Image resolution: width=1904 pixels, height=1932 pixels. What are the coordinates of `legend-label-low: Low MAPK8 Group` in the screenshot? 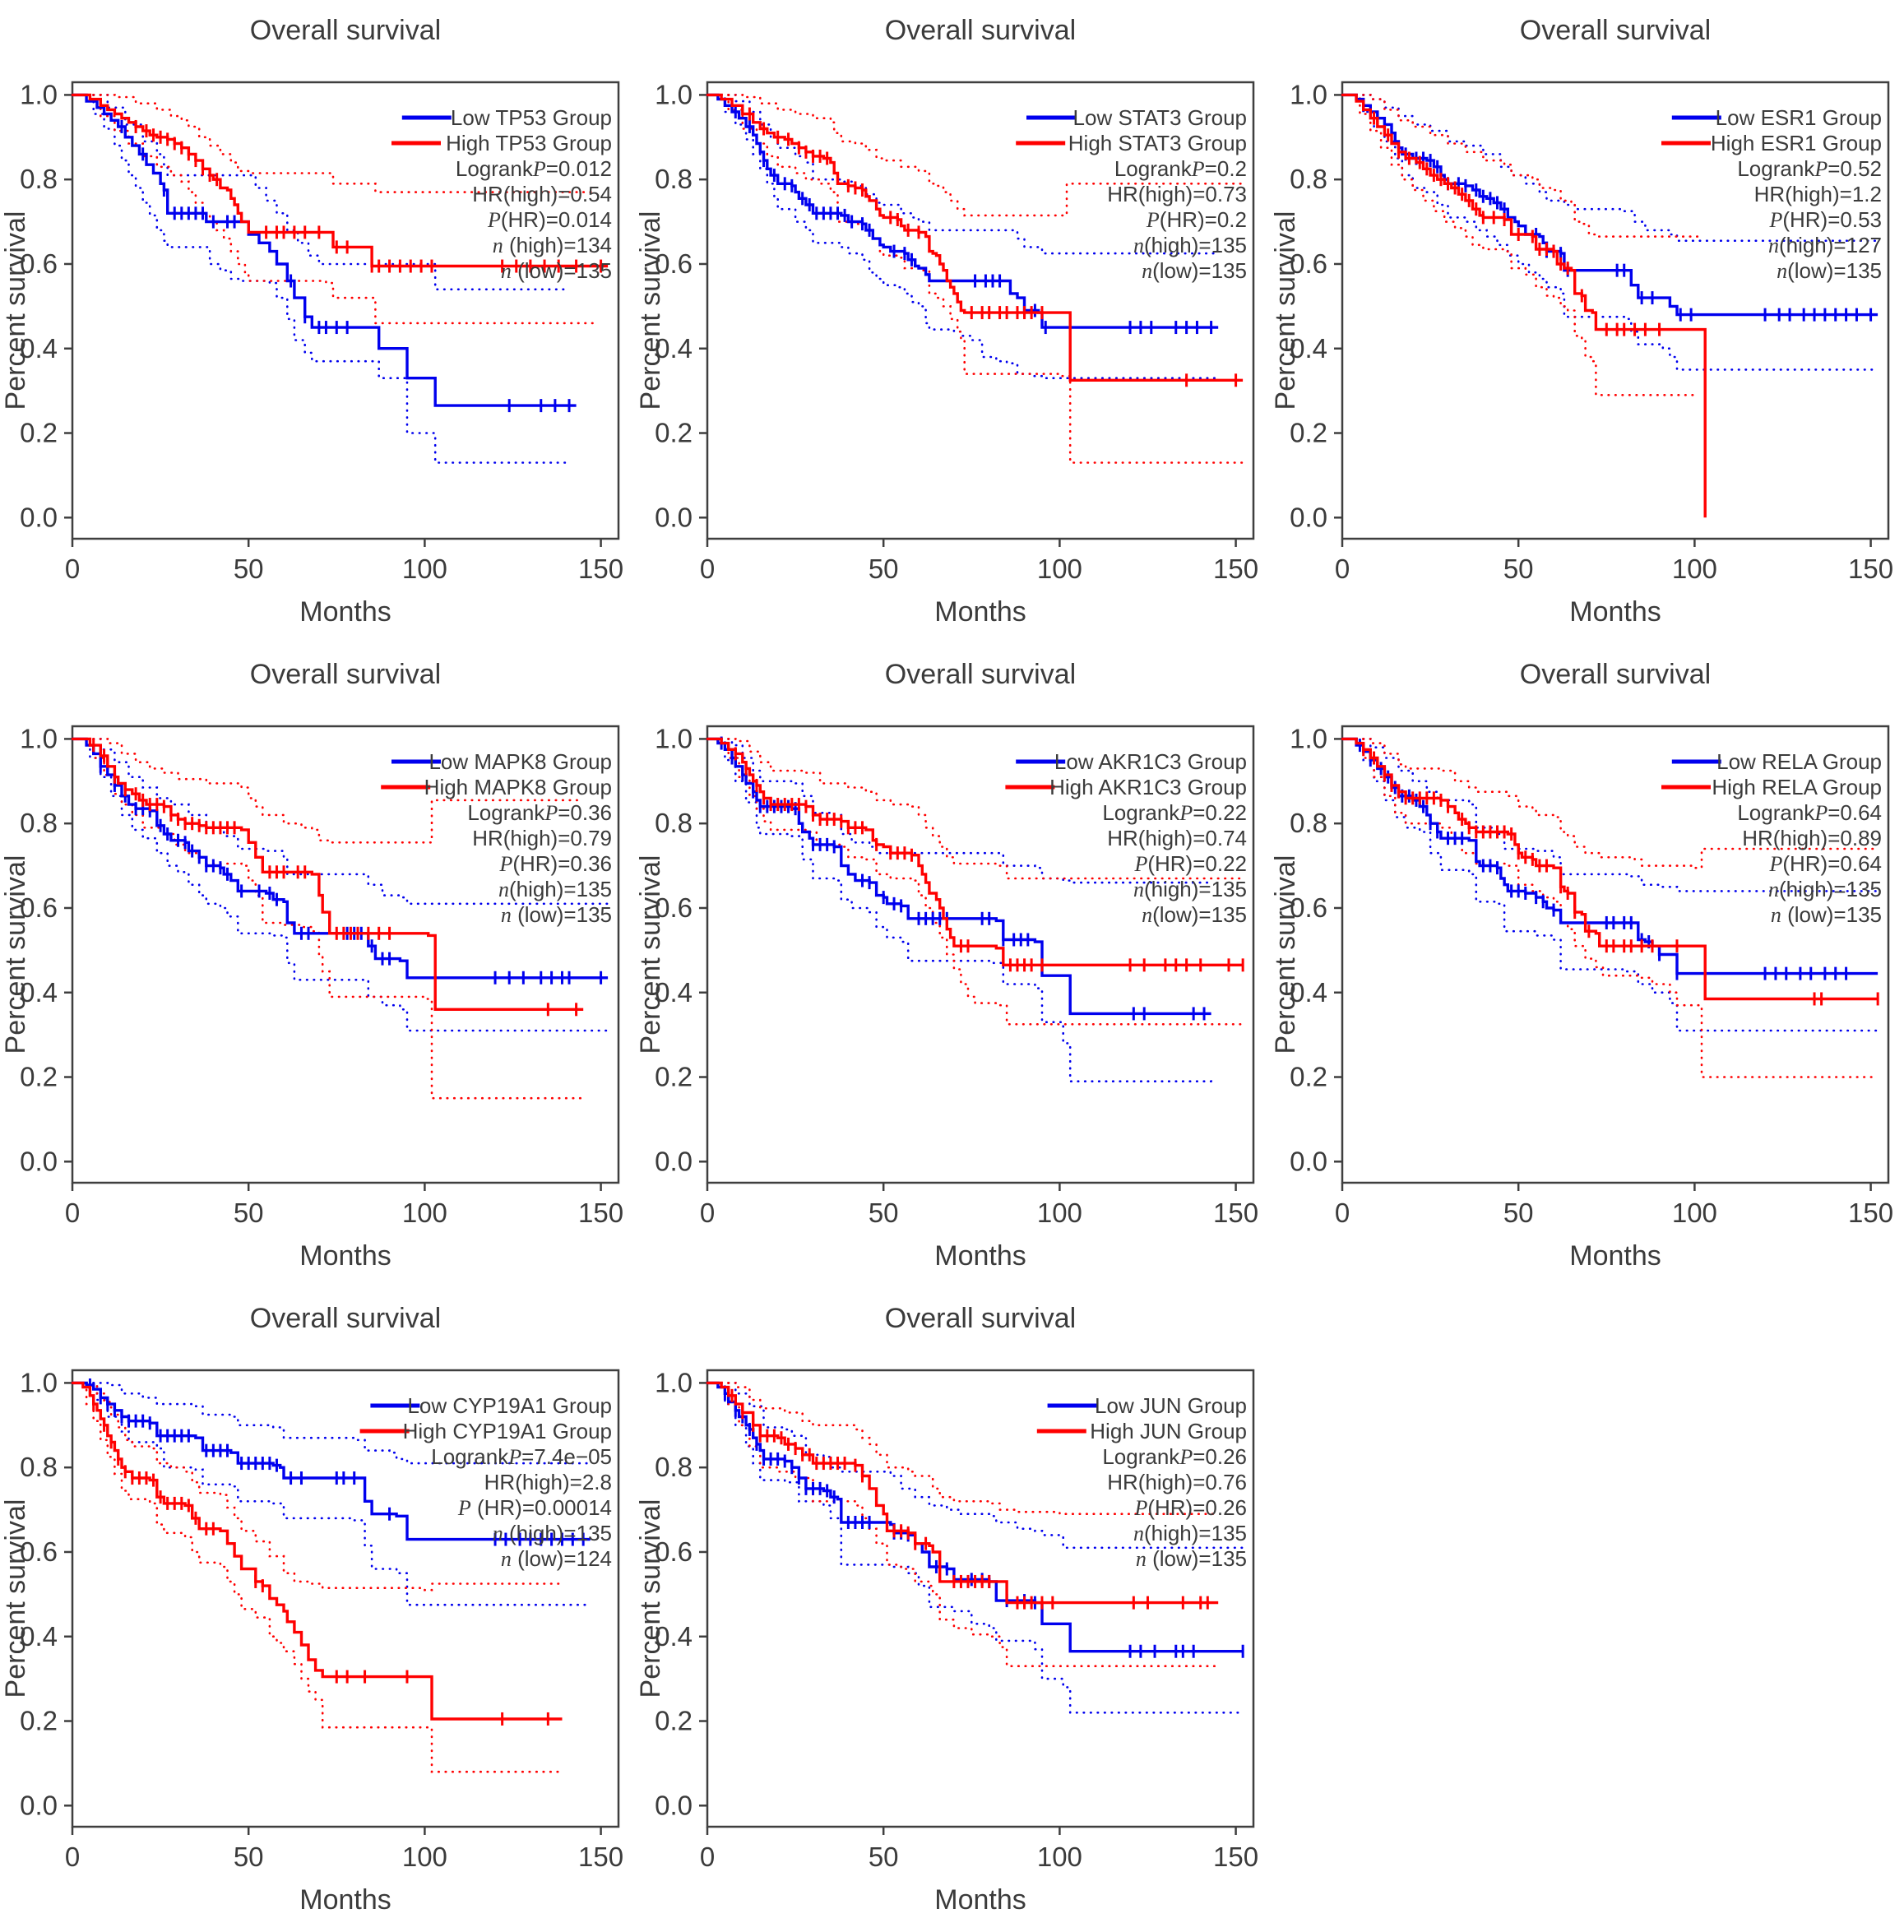 It's located at (520, 761).